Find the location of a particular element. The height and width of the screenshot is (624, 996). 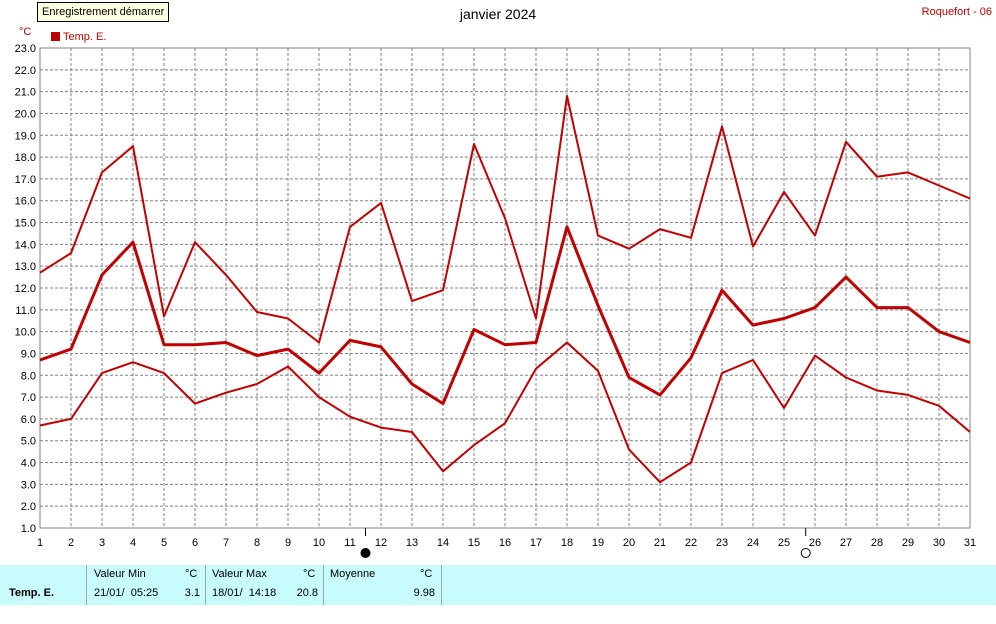

y-tick-label: 6.0 is located at coordinates (28, 420).